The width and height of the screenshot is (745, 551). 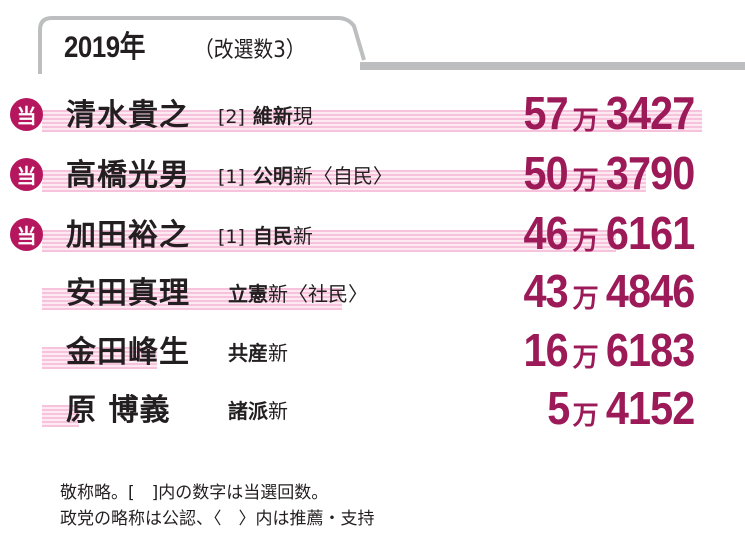 I want to click on page-title: 2019年 （改選数3）, so click(x=191, y=44).